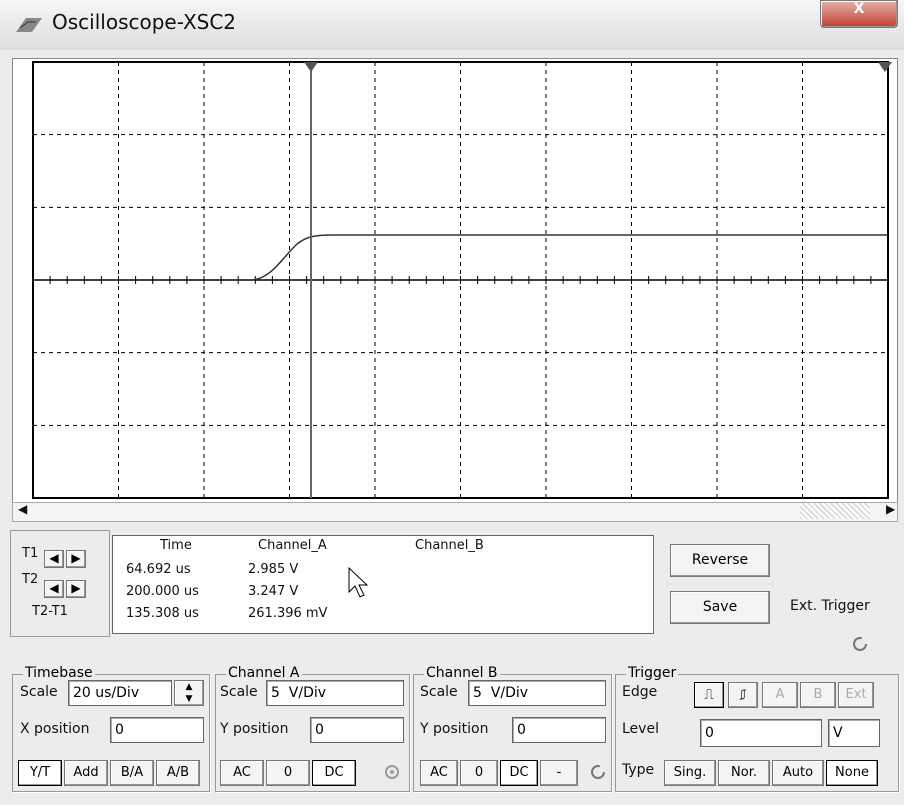  What do you see at coordinates (23, 509) in the screenshot?
I see `scroll-left: ◀` at bounding box center [23, 509].